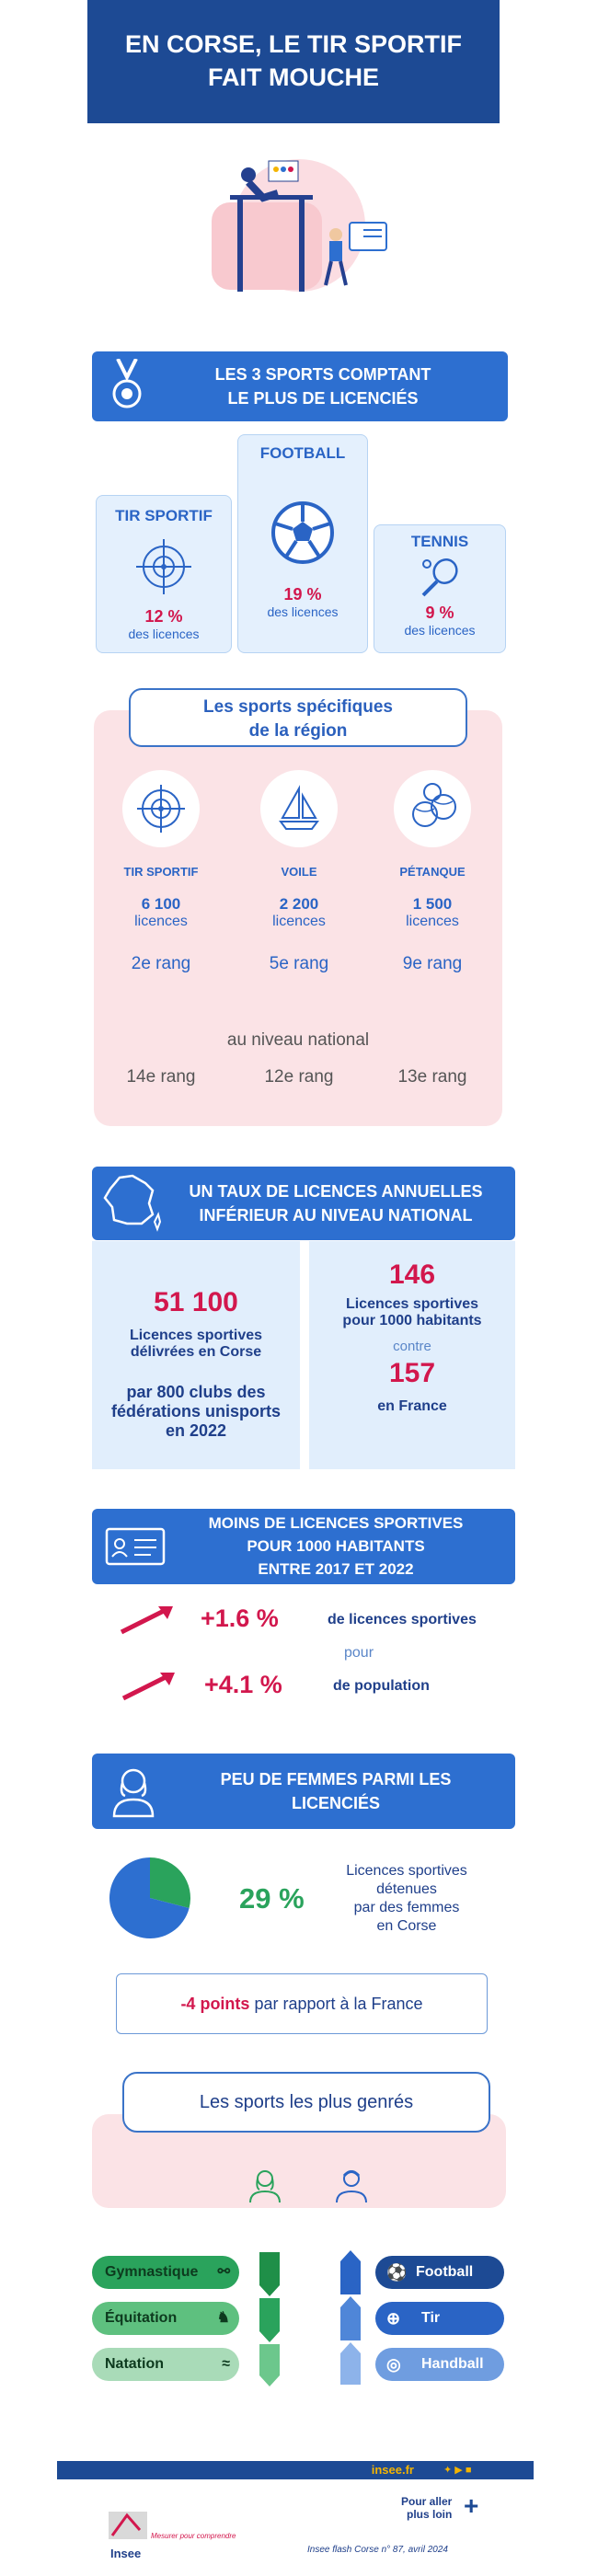 This screenshot has height=2576, width=598. Describe the element at coordinates (161, 1077) in the screenshot. I see `national-rank-tir: 14e rang` at that location.